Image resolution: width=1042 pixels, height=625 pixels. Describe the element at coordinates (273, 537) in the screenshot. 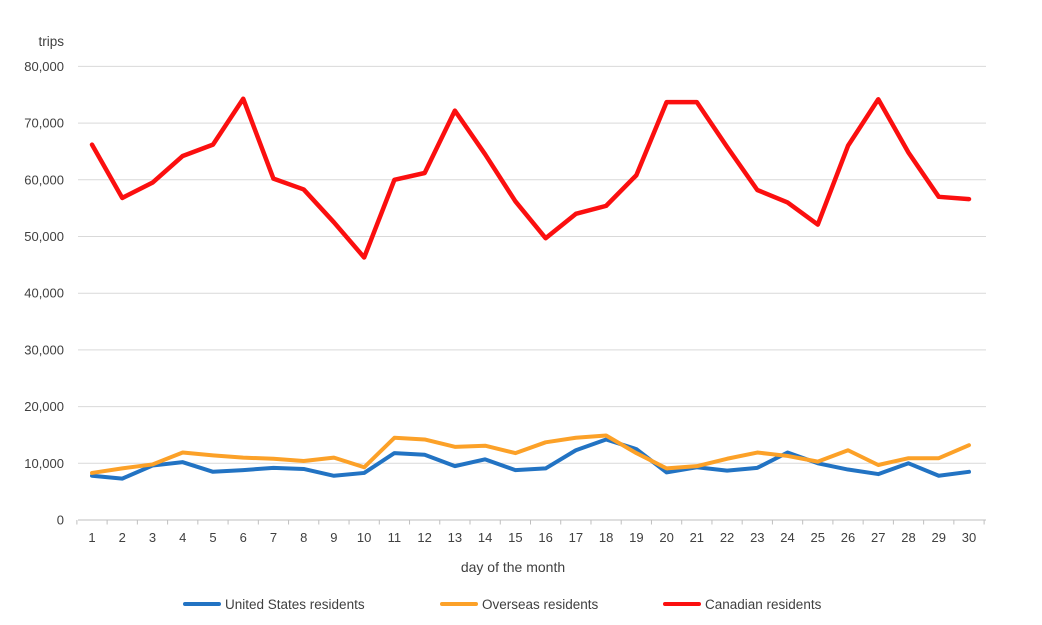

I see `x-tick-label: 7` at that location.